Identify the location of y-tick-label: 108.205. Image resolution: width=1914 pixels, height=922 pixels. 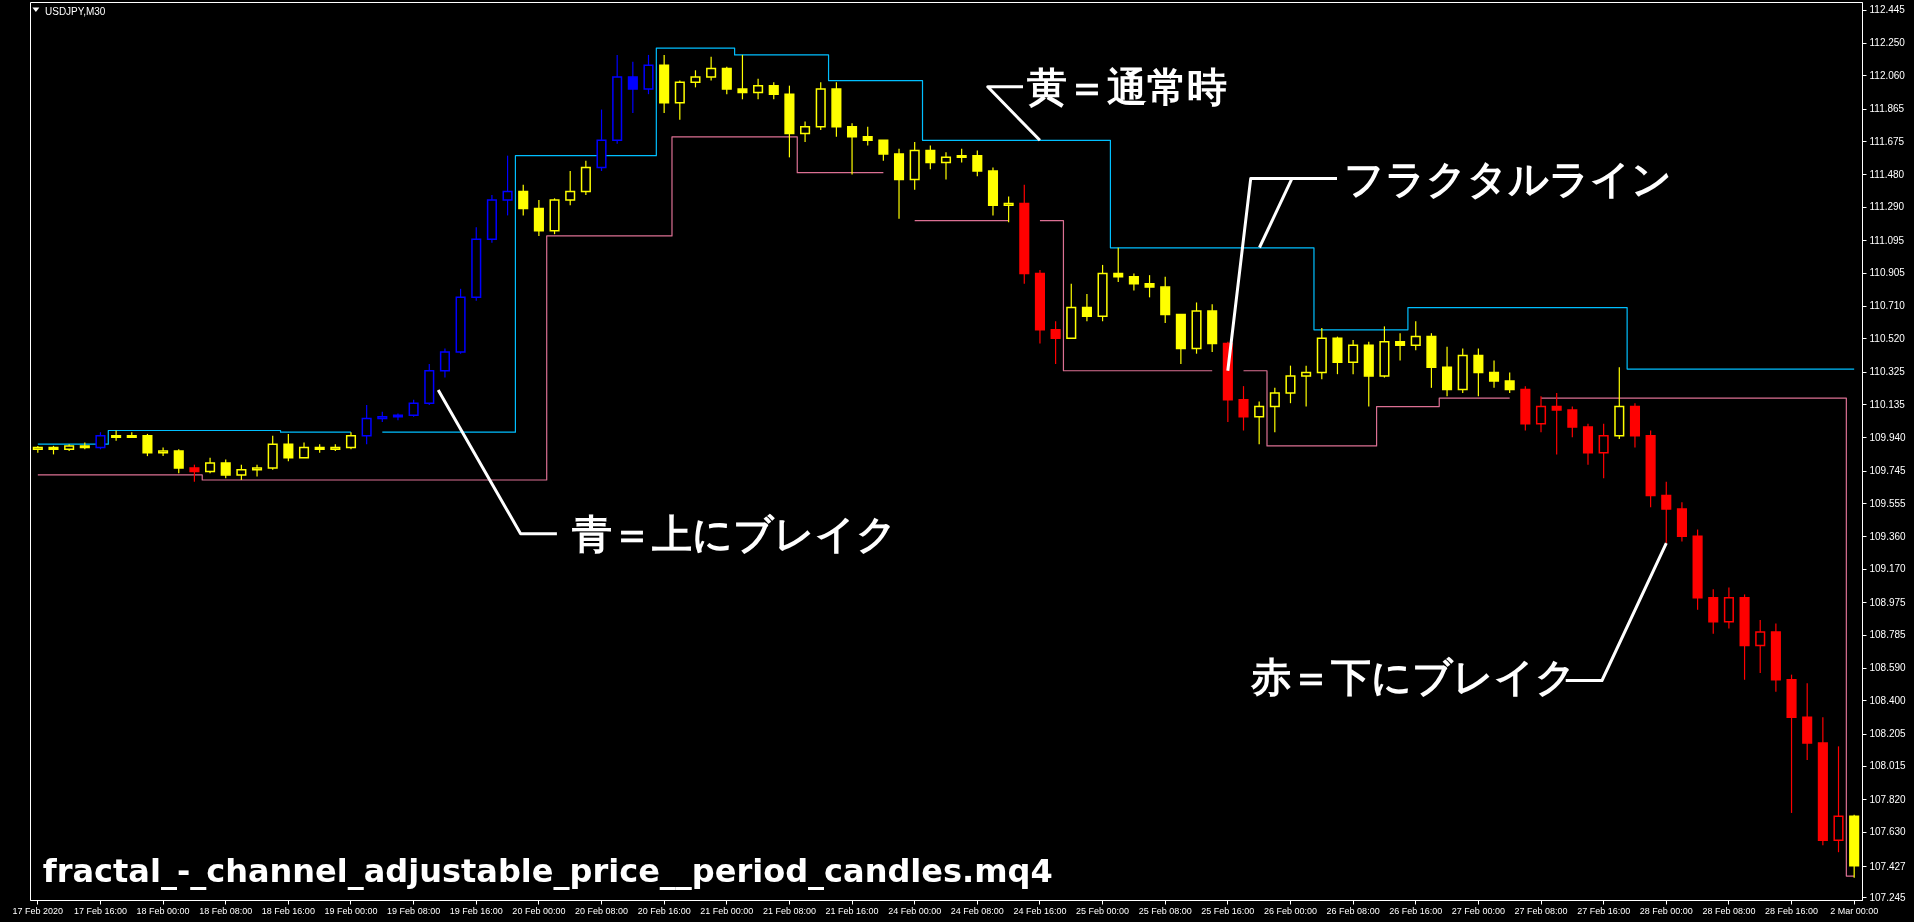
(1888, 734).